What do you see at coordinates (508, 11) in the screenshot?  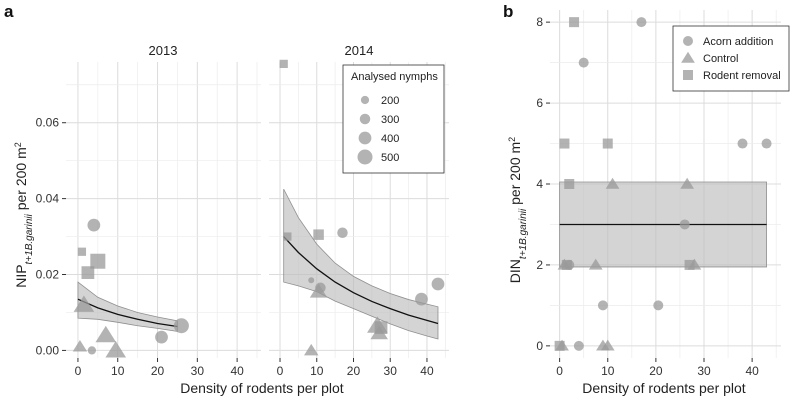 I see `panel-b-label: b` at bounding box center [508, 11].